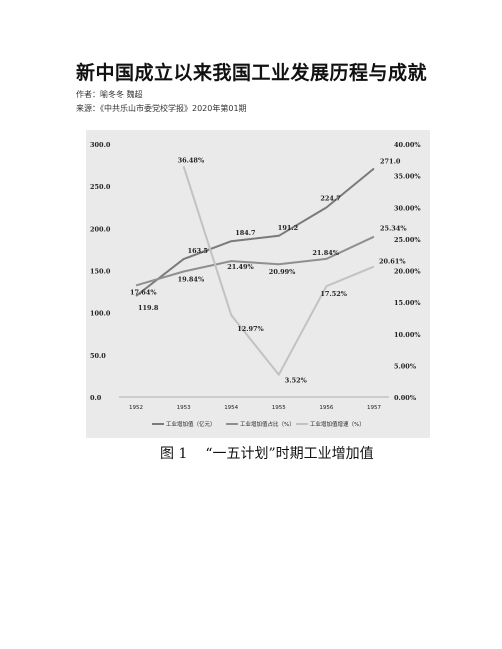 The height and width of the screenshot is (649, 502). Describe the element at coordinates (405, 366) in the screenshot. I see `y-right-tick-label: 5.00%` at that location.